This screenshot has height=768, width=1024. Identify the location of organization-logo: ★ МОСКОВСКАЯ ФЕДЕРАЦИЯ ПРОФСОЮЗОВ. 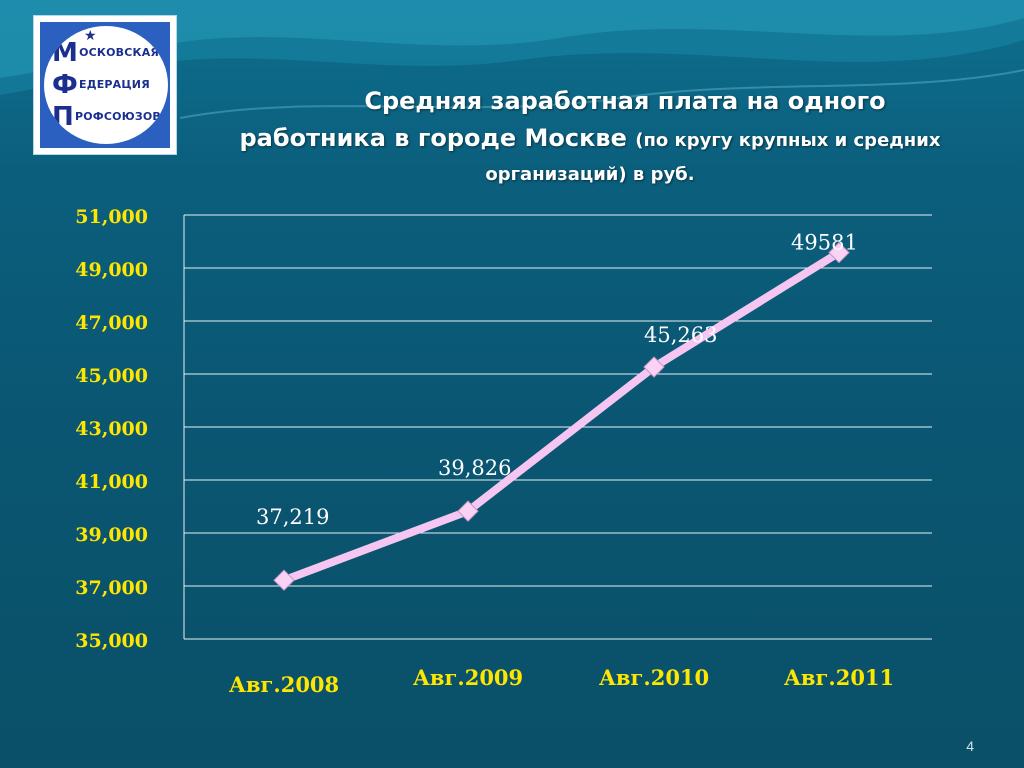
(105, 85).